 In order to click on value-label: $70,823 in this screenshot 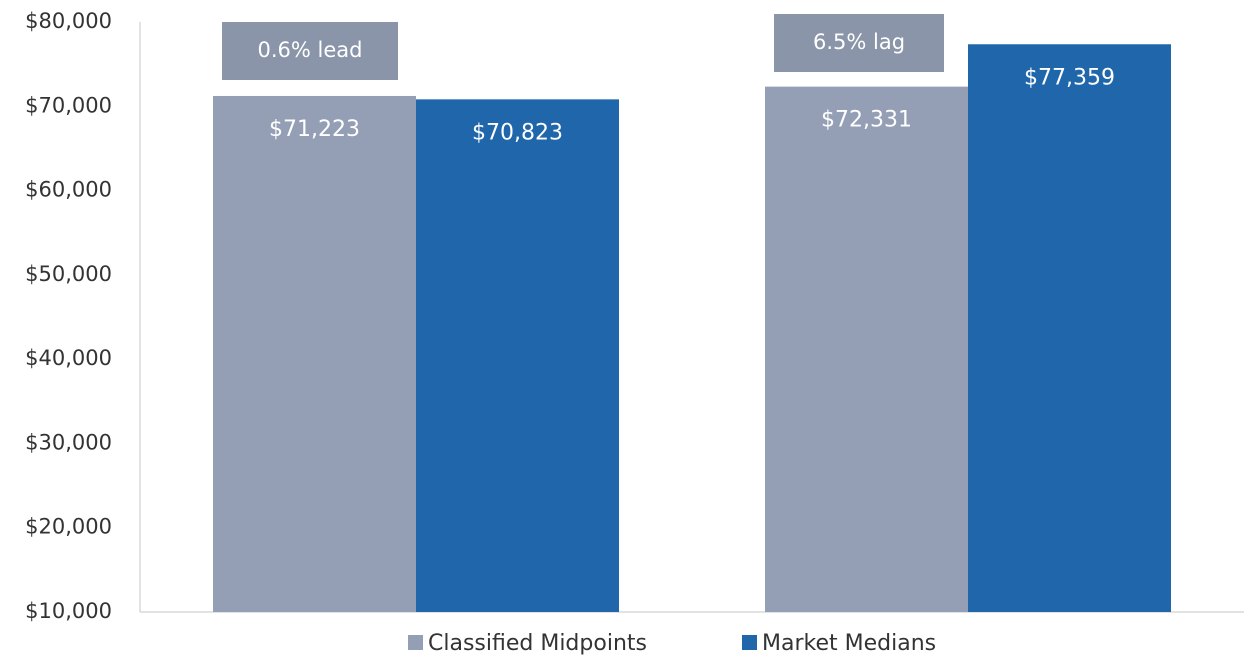, I will do `click(517, 132)`.